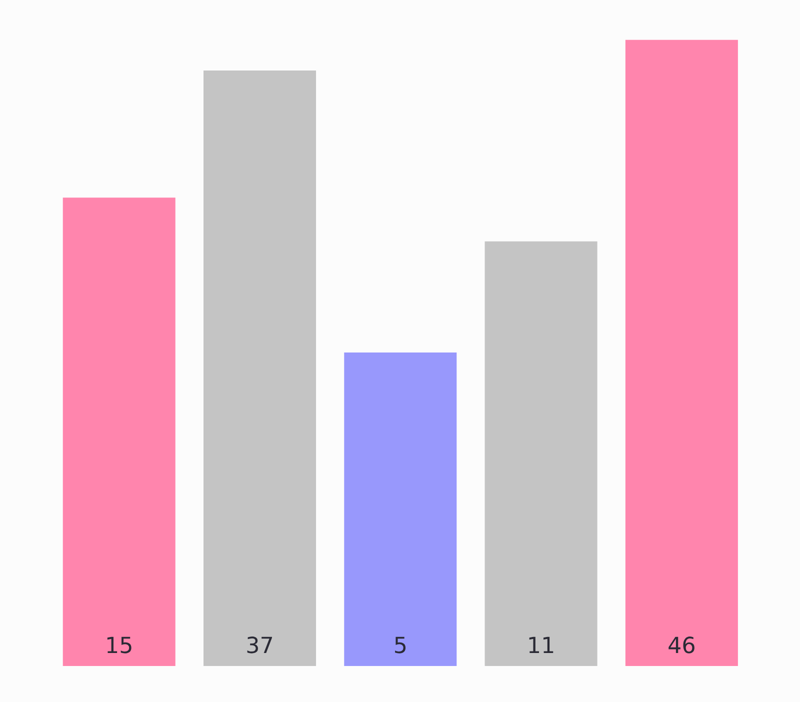 This screenshot has width=800, height=702. Describe the element at coordinates (119, 645) in the screenshot. I see `data-label: 15` at that location.